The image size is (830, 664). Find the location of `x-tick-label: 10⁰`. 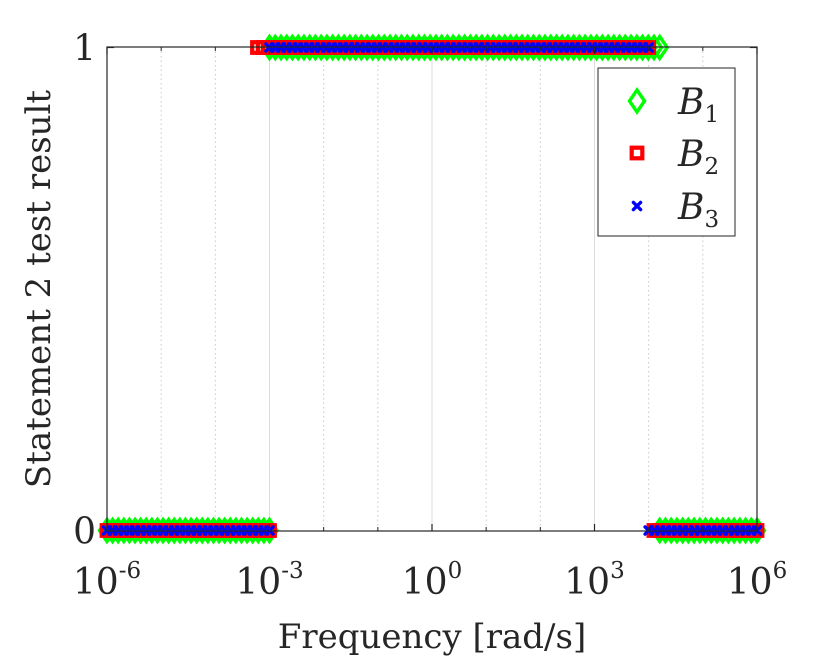

x-tick-label: 10⁰ is located at coordinates (432, 580).